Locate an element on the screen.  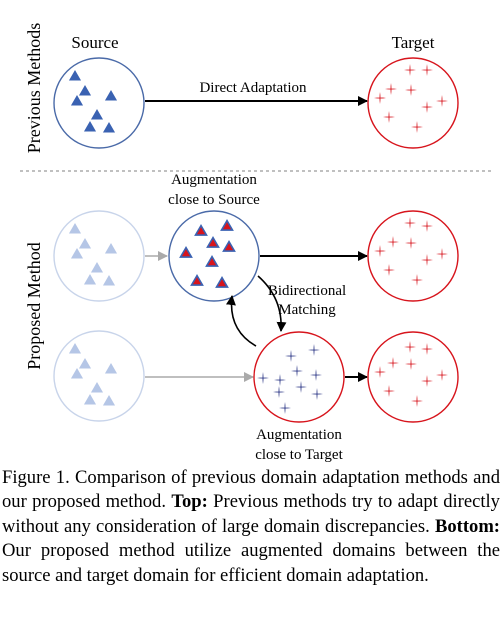
aug-target-label-line2: close to Target is located at coordinates (299, 455).